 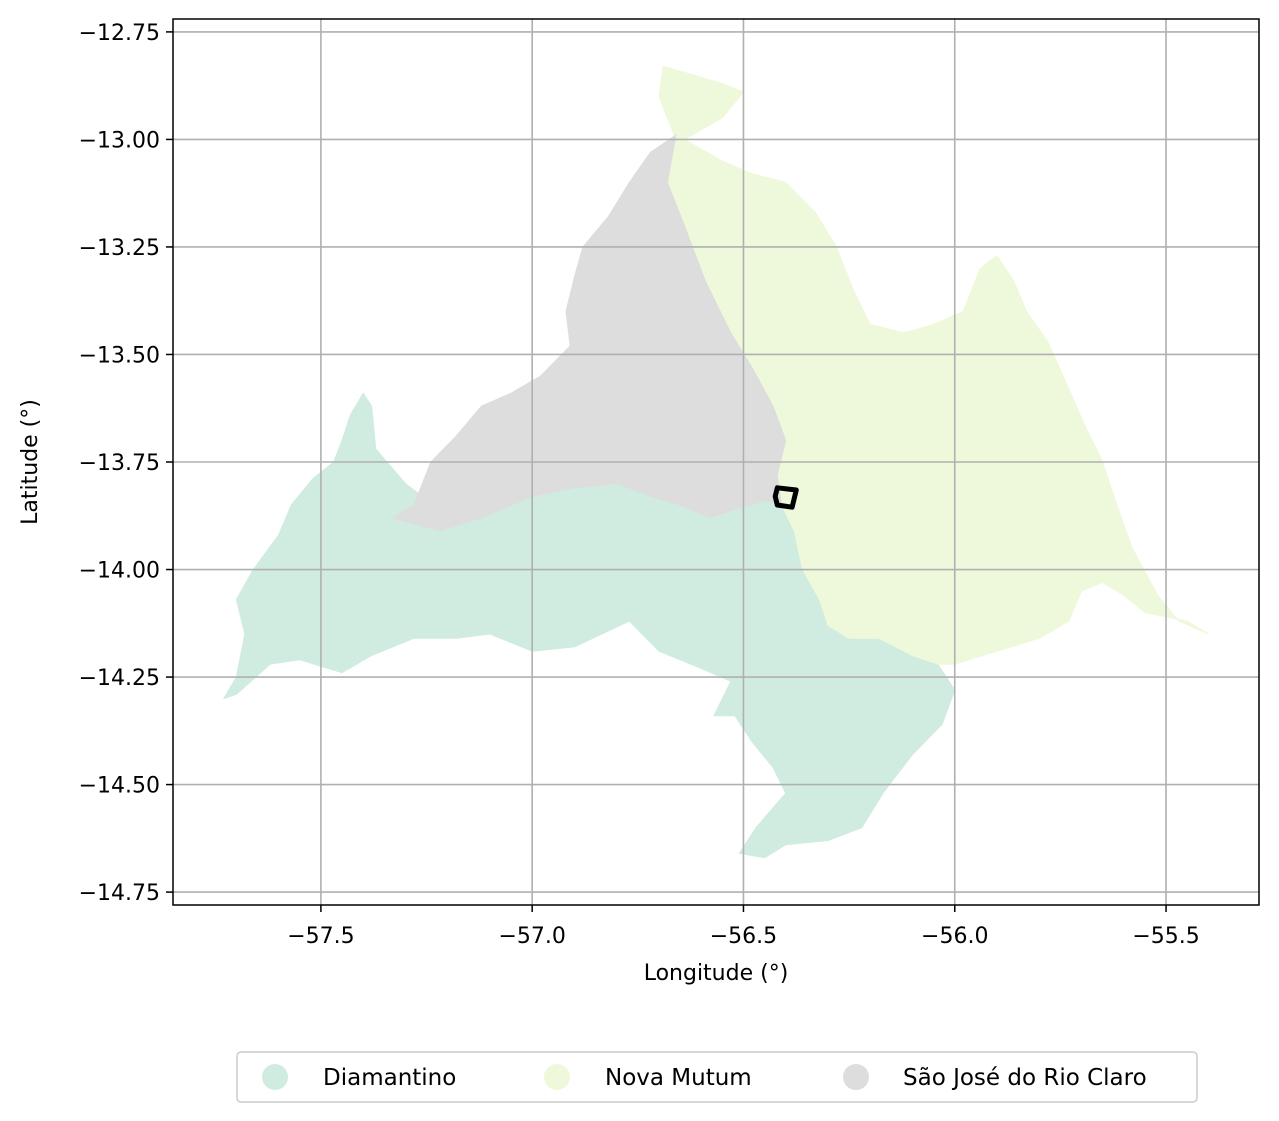 What do you see at coordinates (856, 1077) in the screenshot?
I see `legend-marker-sao-jose-do-rio-claro` at bounding box center [856, 1077].